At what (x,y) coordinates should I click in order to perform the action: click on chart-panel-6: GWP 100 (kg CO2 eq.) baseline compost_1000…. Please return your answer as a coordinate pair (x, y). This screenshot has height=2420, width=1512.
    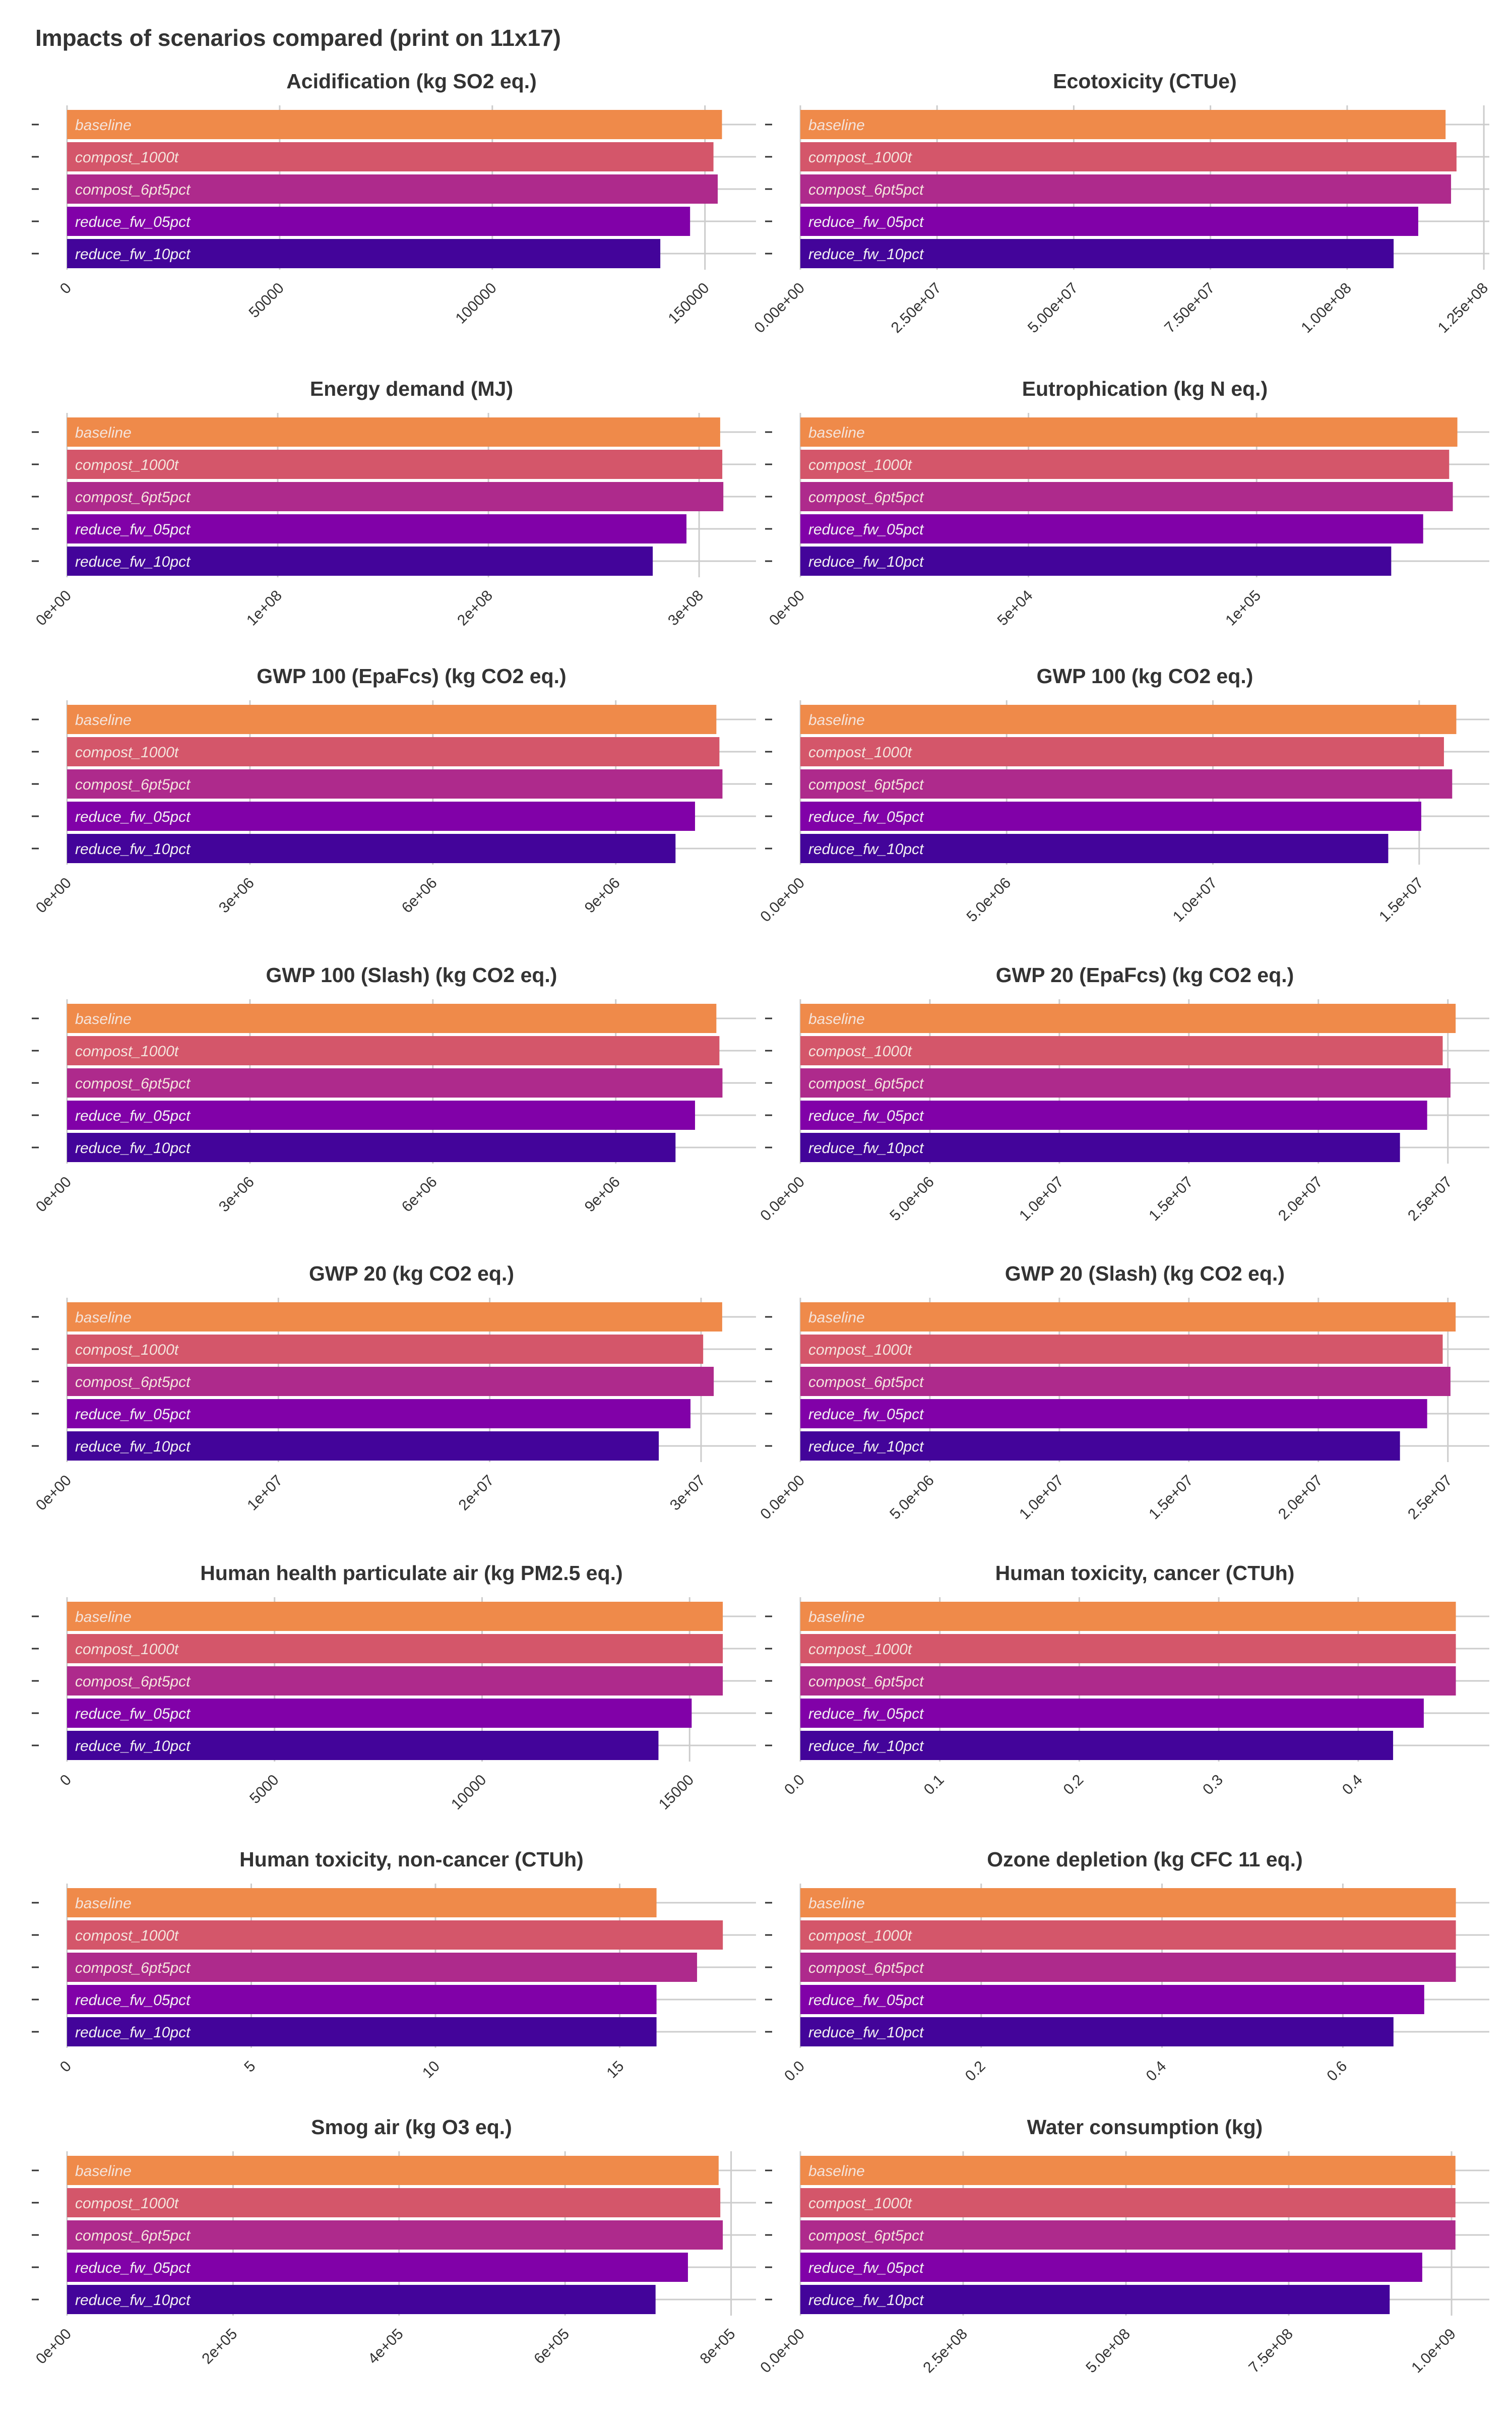
    Looking at the image, I should click on (1123, 794).